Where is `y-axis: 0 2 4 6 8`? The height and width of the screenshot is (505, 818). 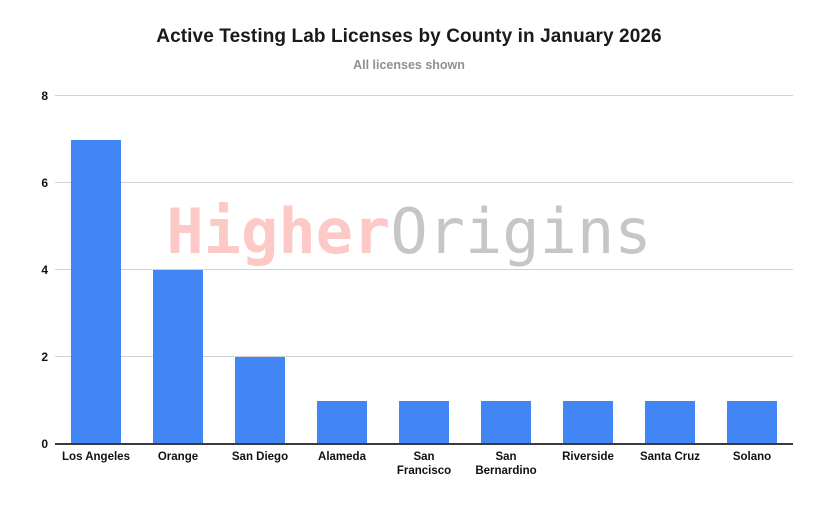 y-axis: 0 2 4 6 8 is located at coordinates (24, 270).